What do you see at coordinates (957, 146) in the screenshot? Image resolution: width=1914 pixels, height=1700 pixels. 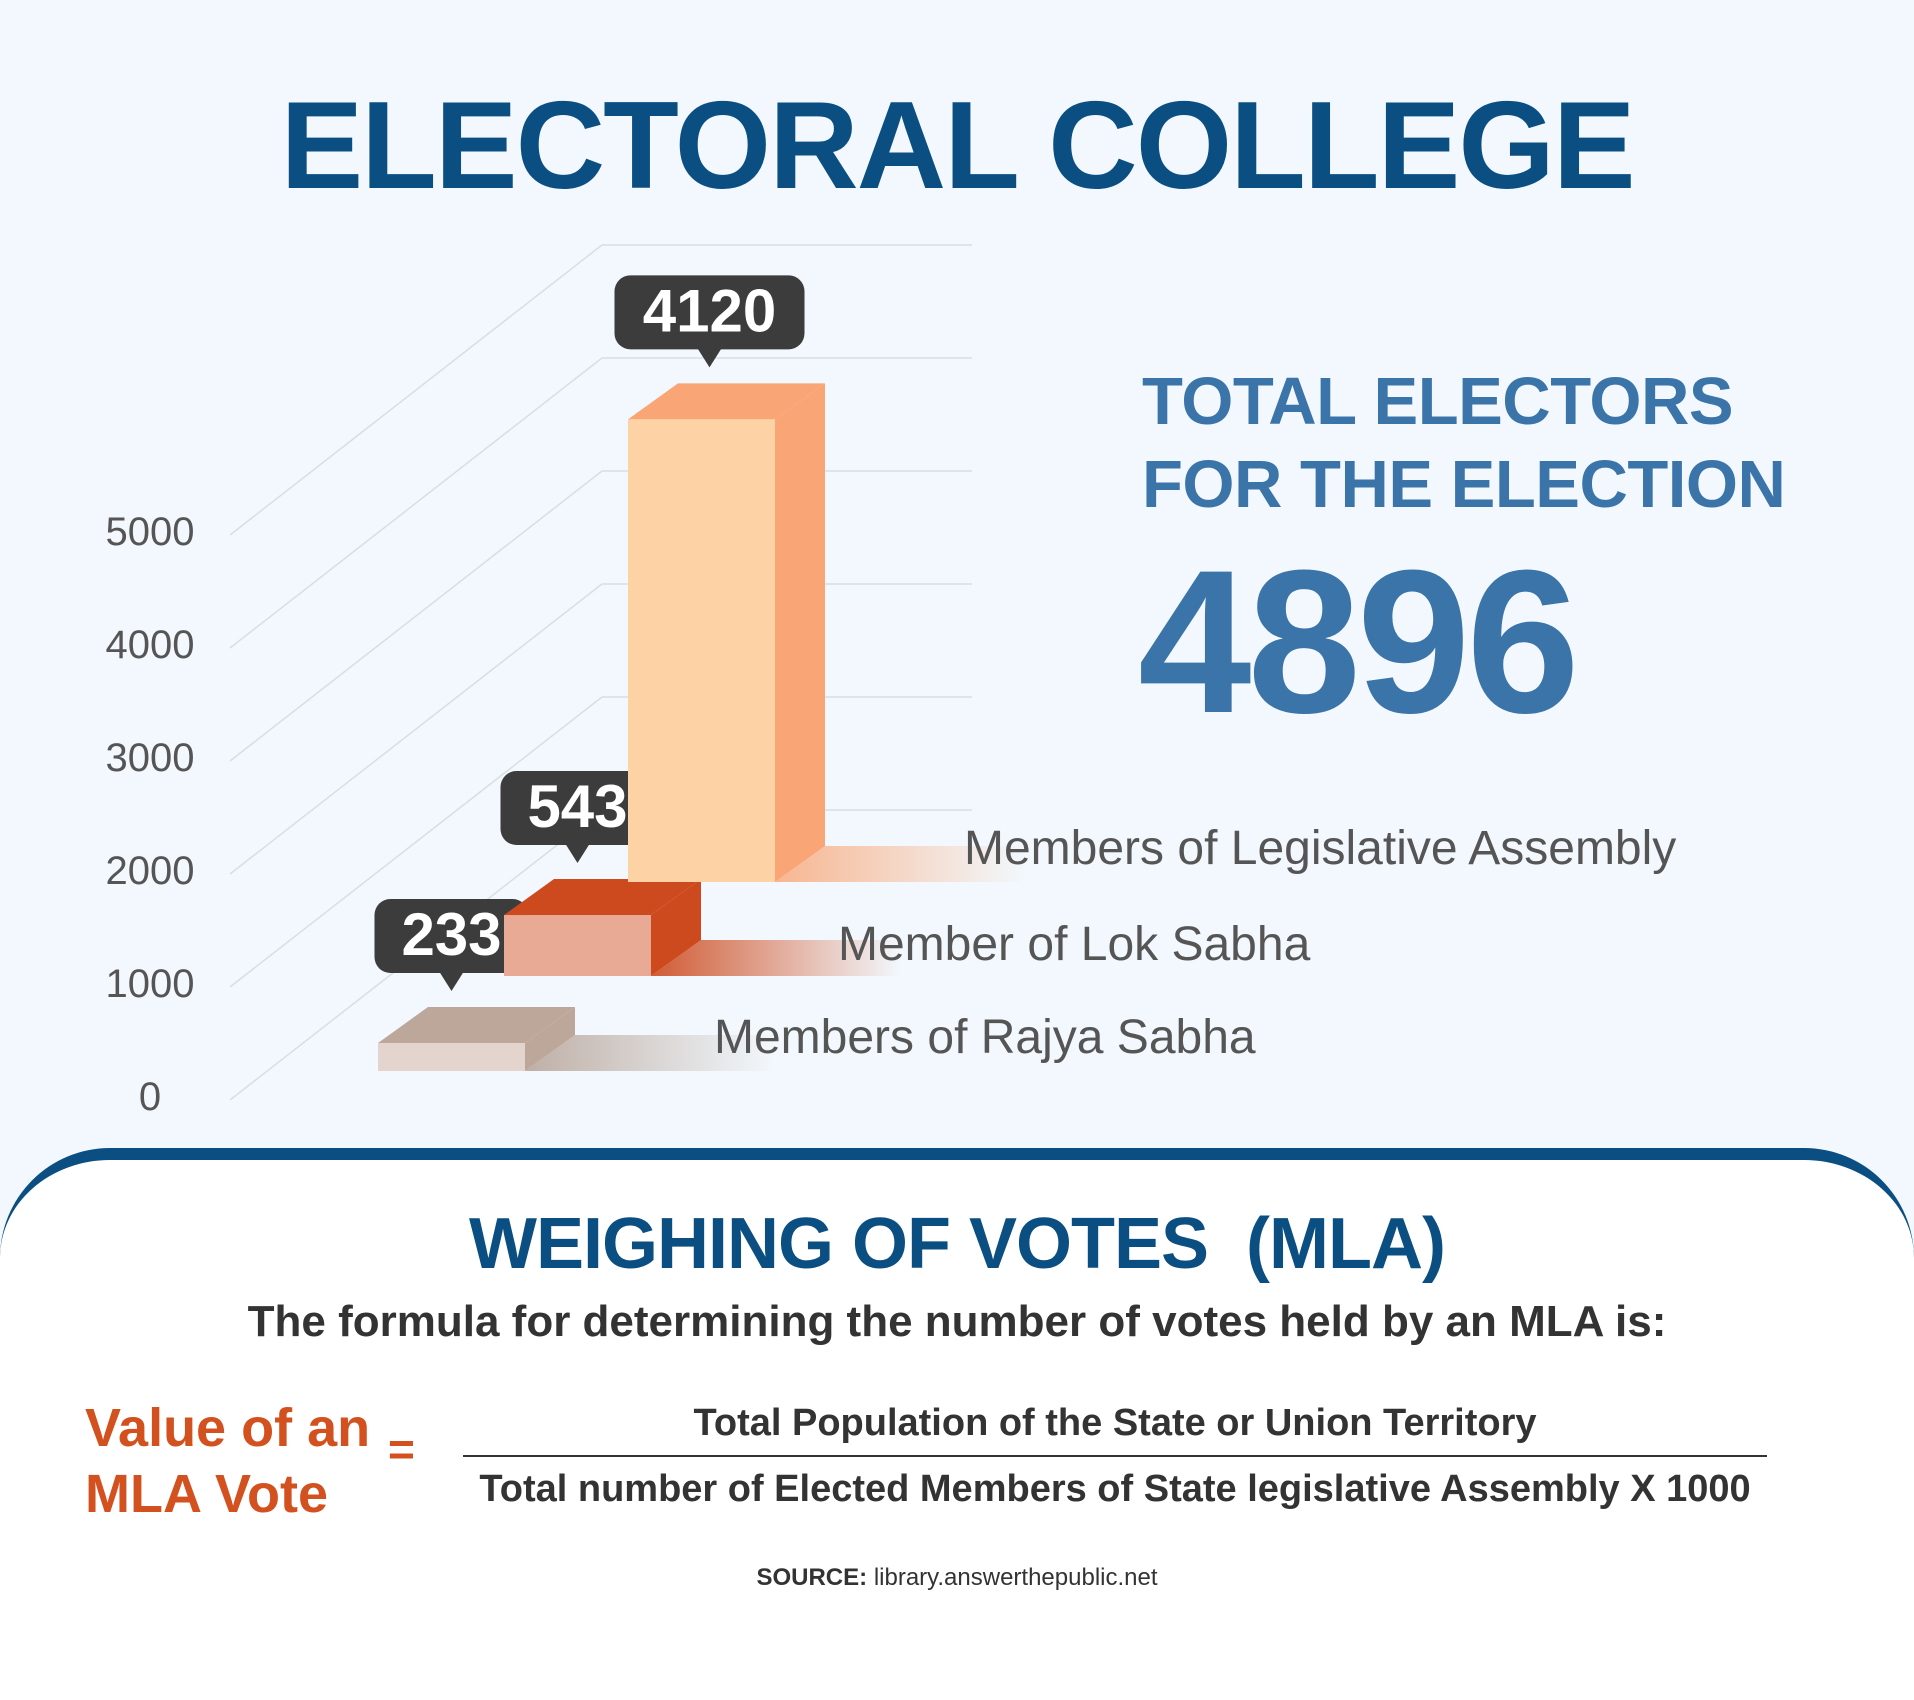 I see `page-title: ELECTORAL COLLEGE` at bounding box center [957, 146].